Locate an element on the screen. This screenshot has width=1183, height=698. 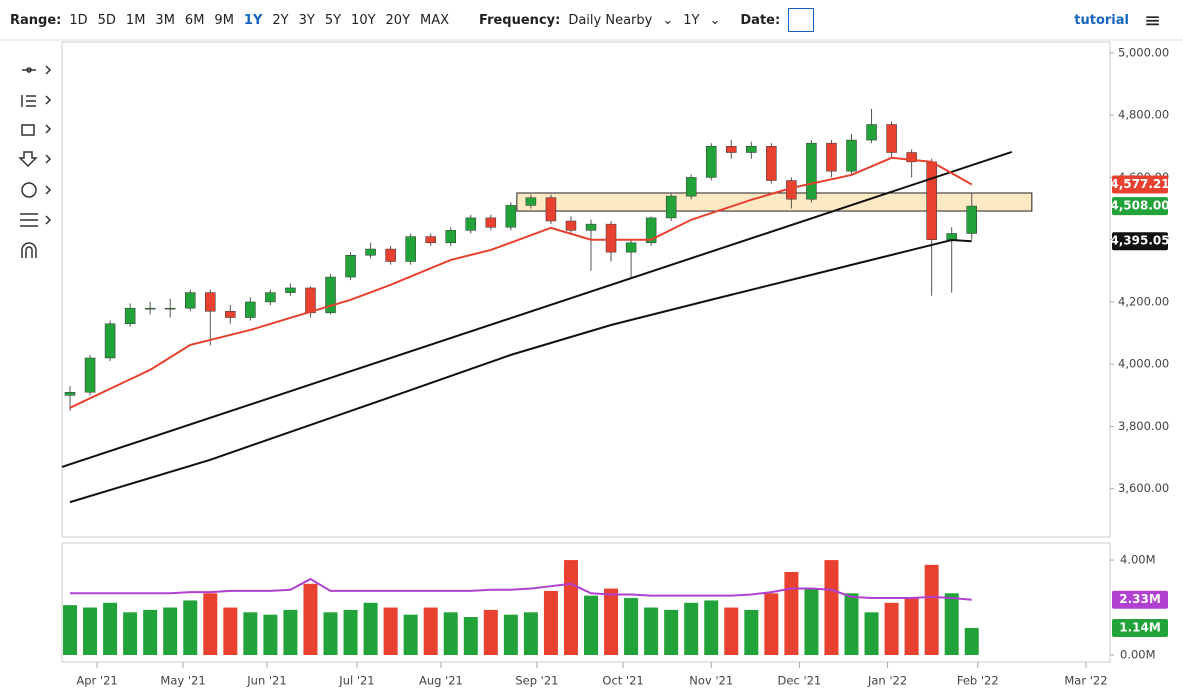
volume-average-tag is located at coordinates (1140, 599).